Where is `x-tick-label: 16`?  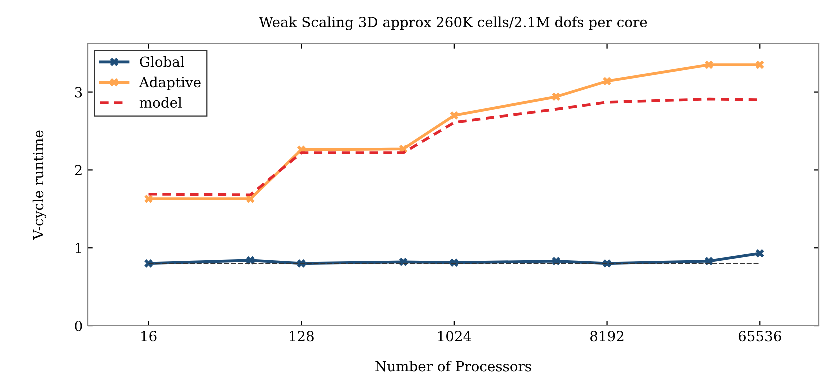 x-tick-label: 16 is located at coordinates (149, 336).